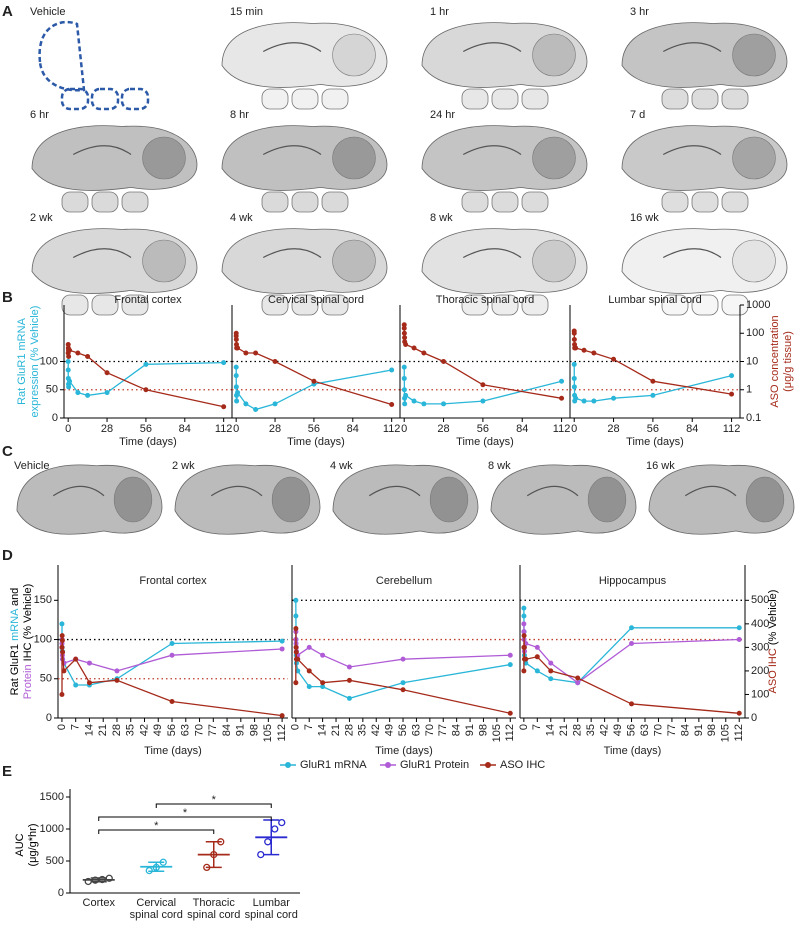  What do you see at coordinates (788, 361) in the screenshot?
I see `axis-label-part: (μg/g tissue)` at bounding box center [788, 361].